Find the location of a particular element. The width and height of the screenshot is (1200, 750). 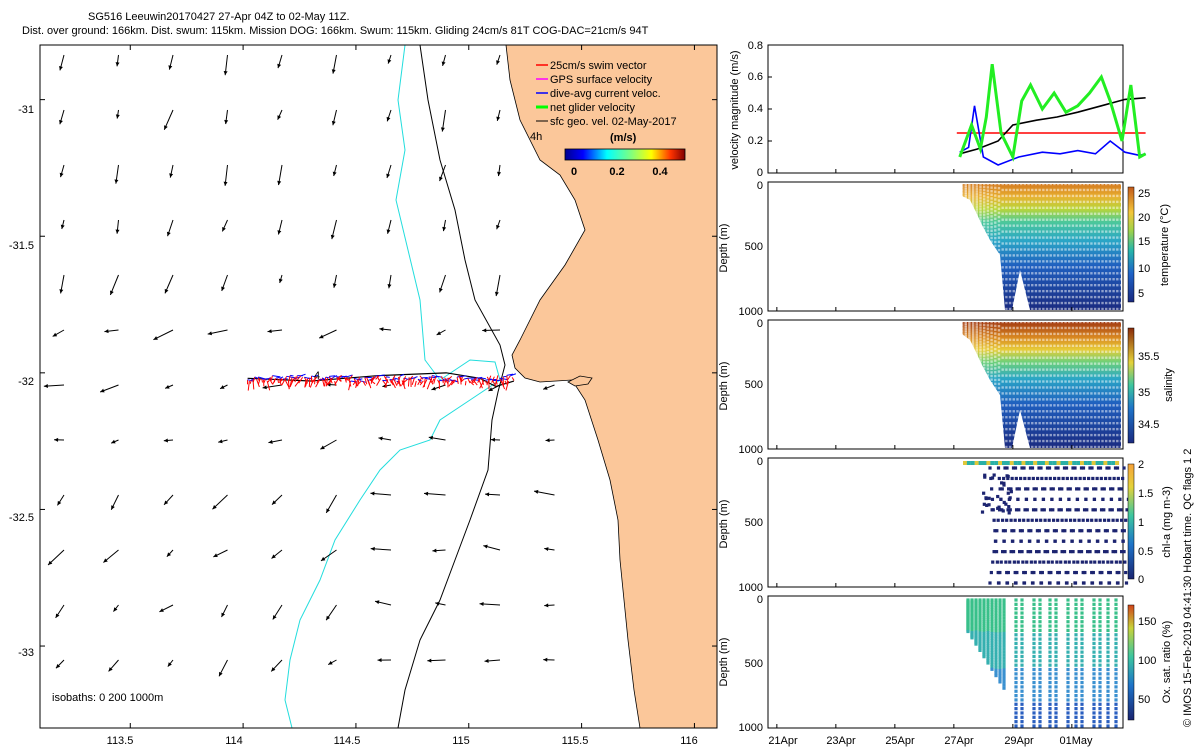

temperature-ylabel: Depth (m) is located at coordinates (724, 248).